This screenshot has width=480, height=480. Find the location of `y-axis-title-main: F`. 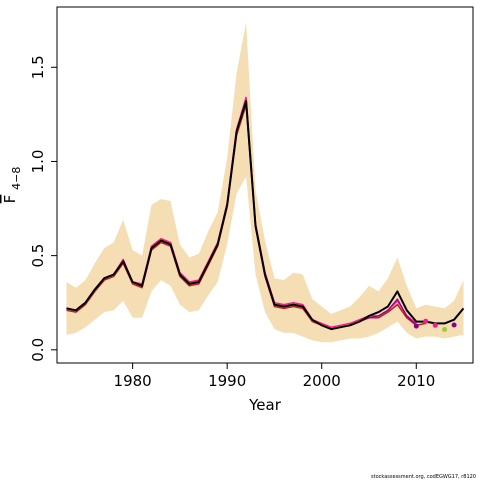

y-axis-title-main: F is located at coordinates (10, 199).